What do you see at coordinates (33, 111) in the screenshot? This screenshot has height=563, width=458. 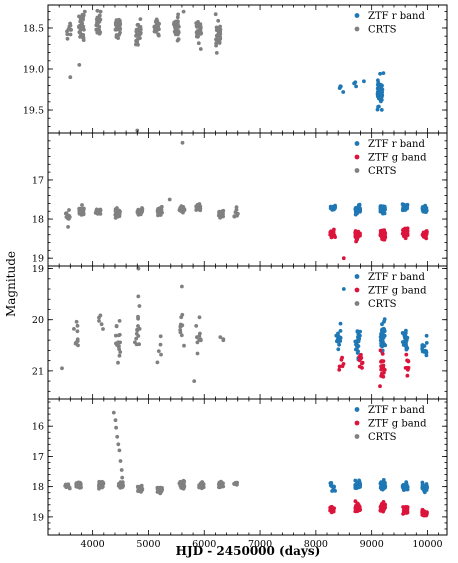 I see `y-tick-label: 19.5` at bounding box center [33, 111].